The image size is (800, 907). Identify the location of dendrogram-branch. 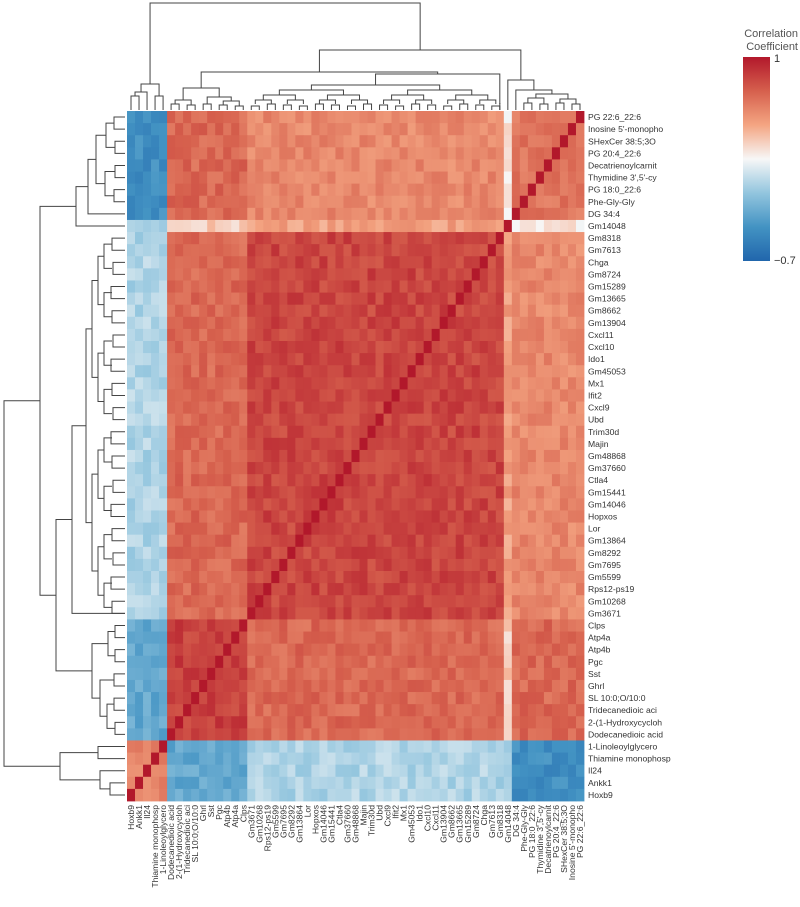
(111, 644).